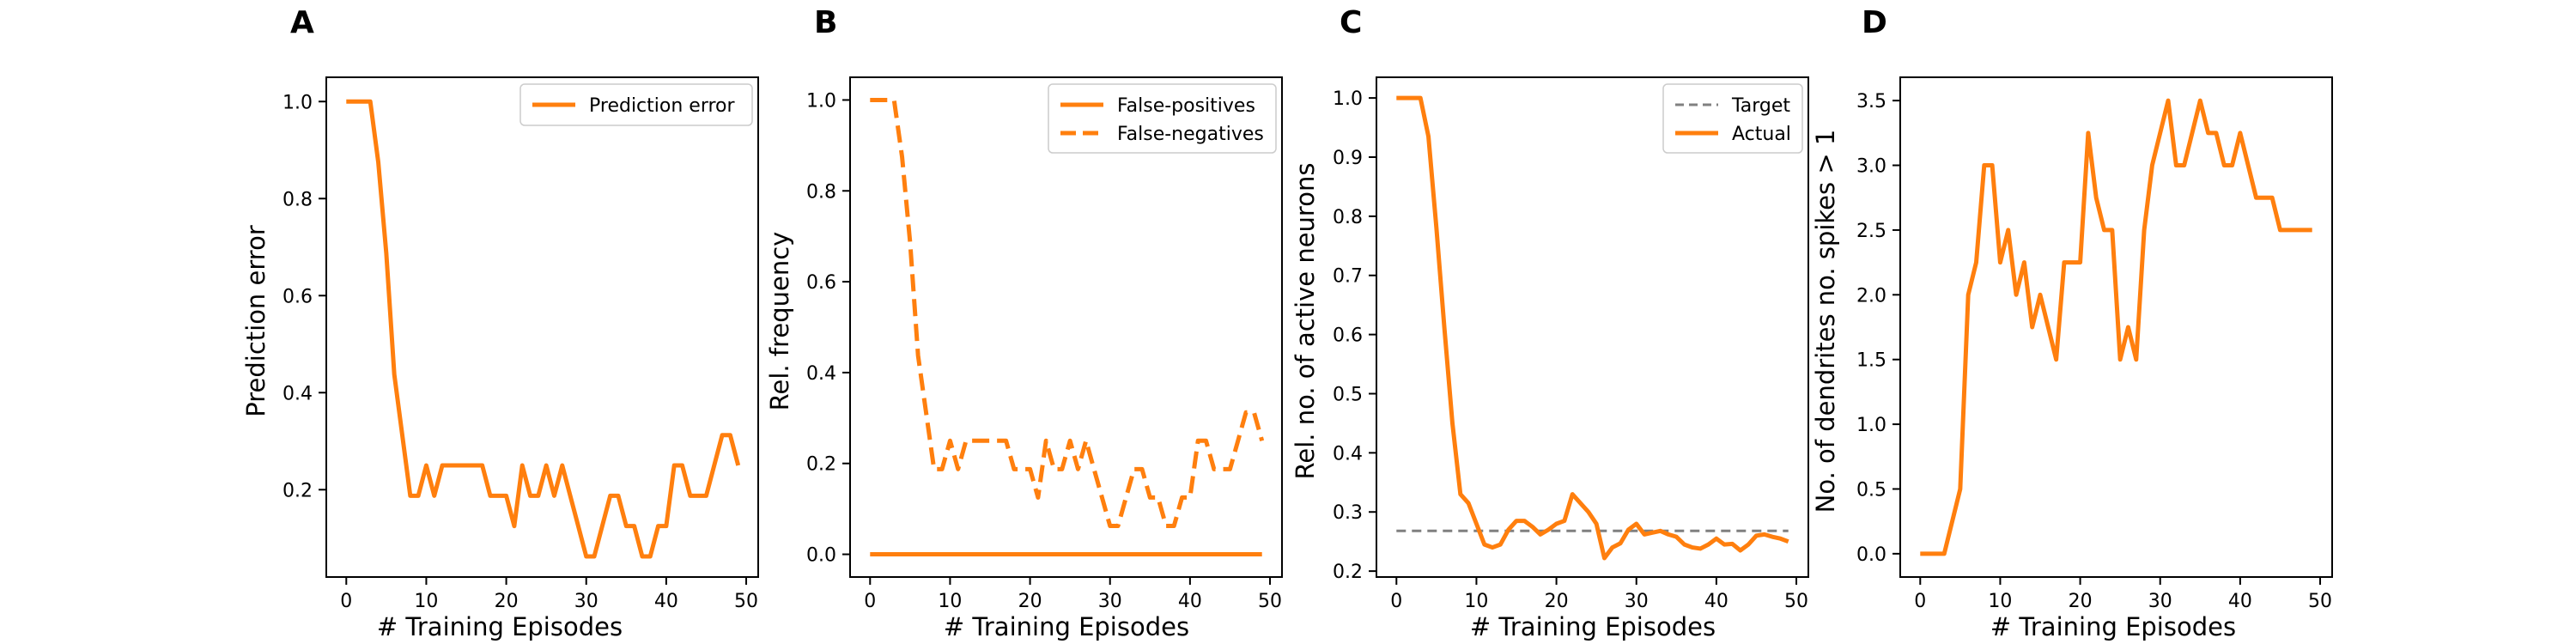 Image resolution: width=2576 pixels, height=644 pixels. Describe the element at coordinates (1871, 361) in the screenshot. I see `y-tick-label: 1.5` at that location.